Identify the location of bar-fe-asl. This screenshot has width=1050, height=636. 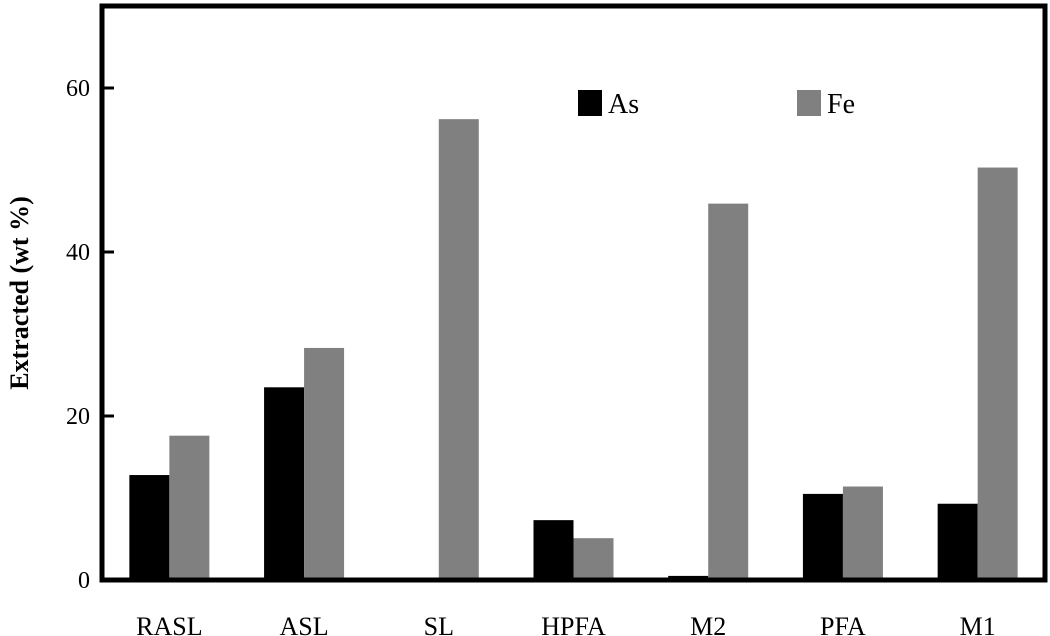
(324, 463).